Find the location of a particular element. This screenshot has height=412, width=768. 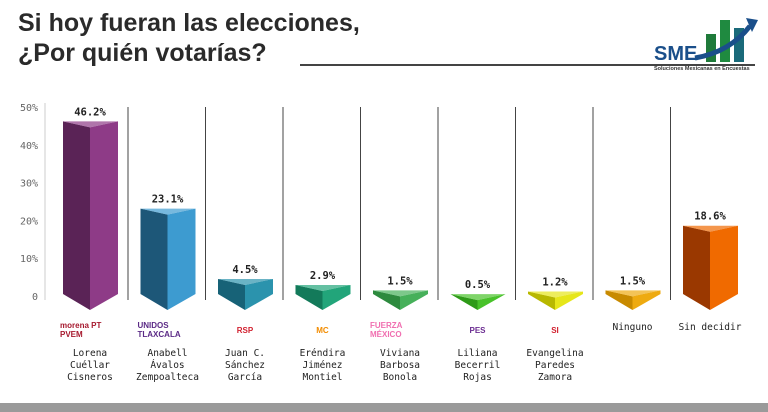

svg-text: SME is located at coordinates (675, 54).